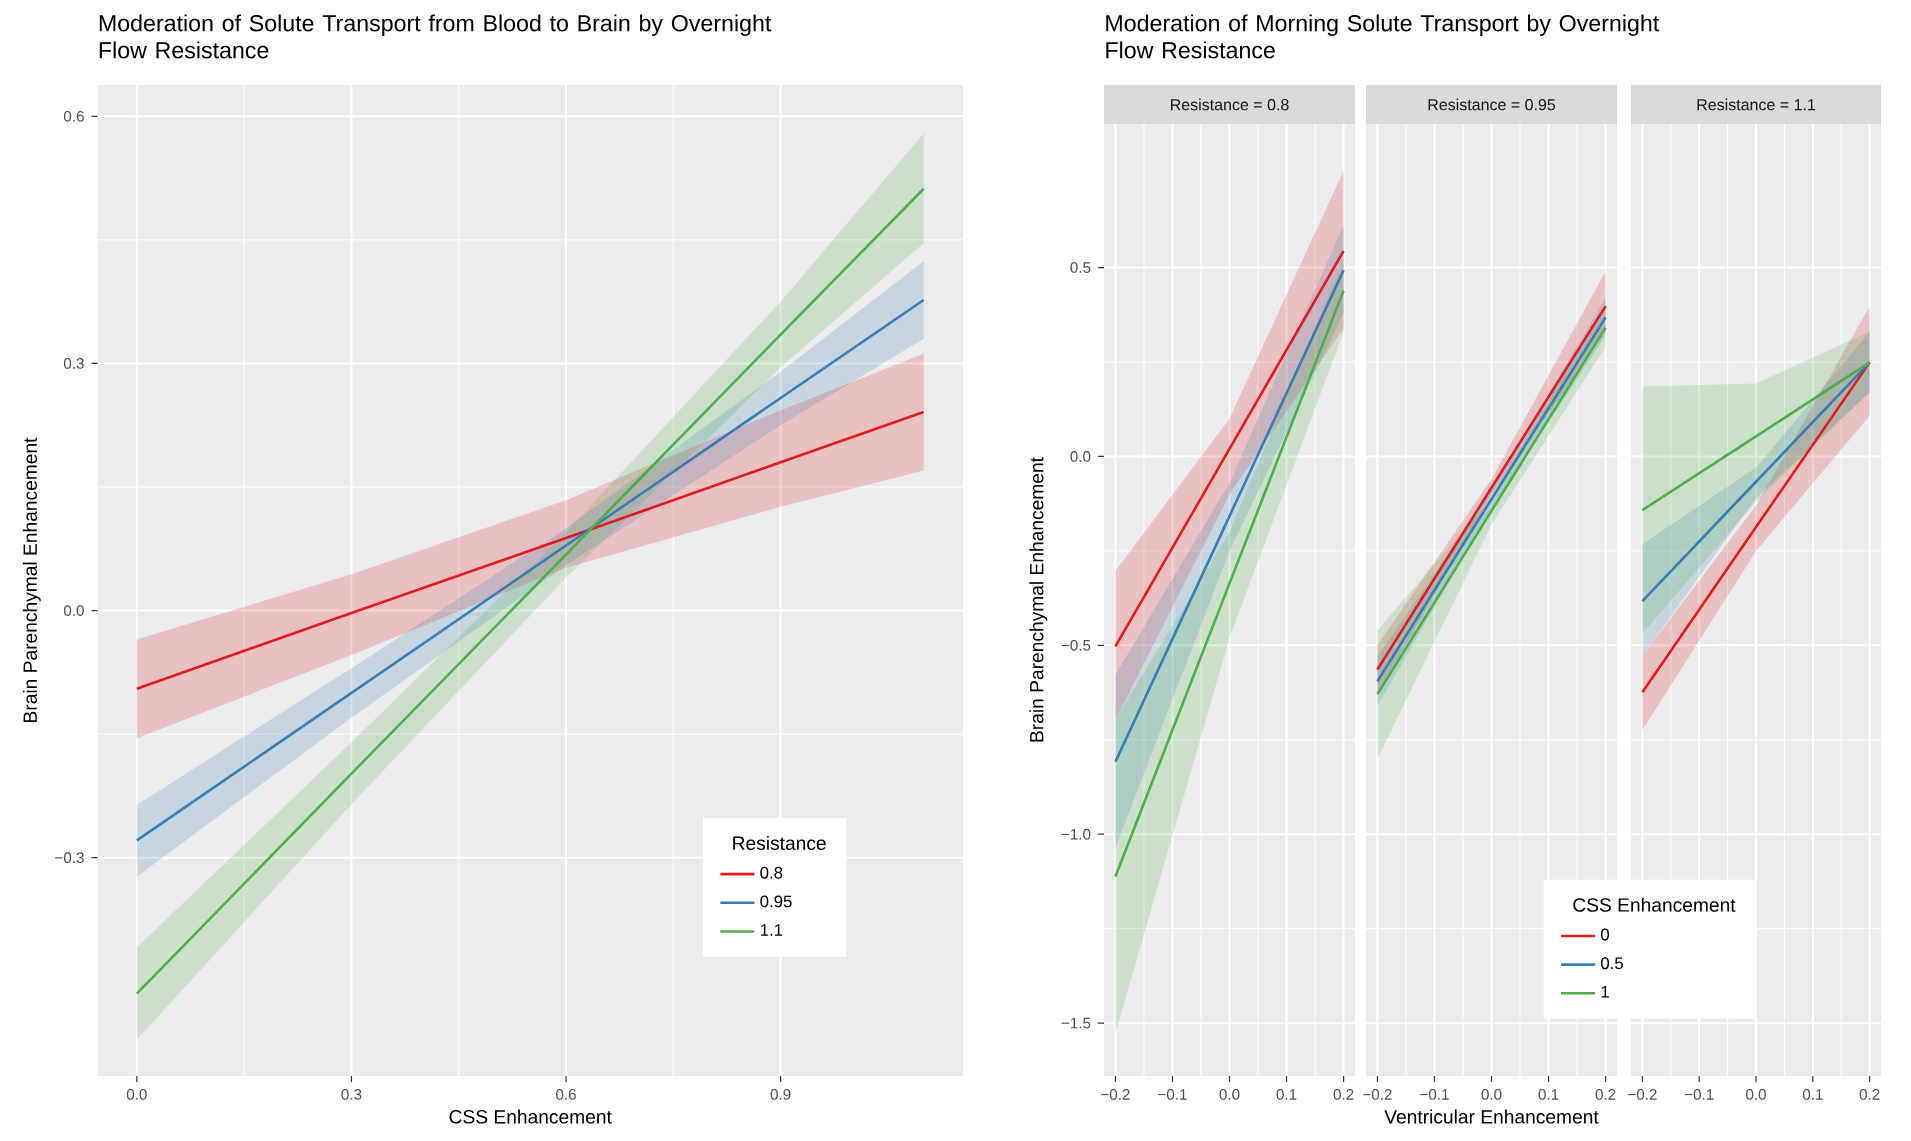 The height and width of the screenshot is (1141, 1911). I want to click on legend-label: 0.5, so click(1612, 963).